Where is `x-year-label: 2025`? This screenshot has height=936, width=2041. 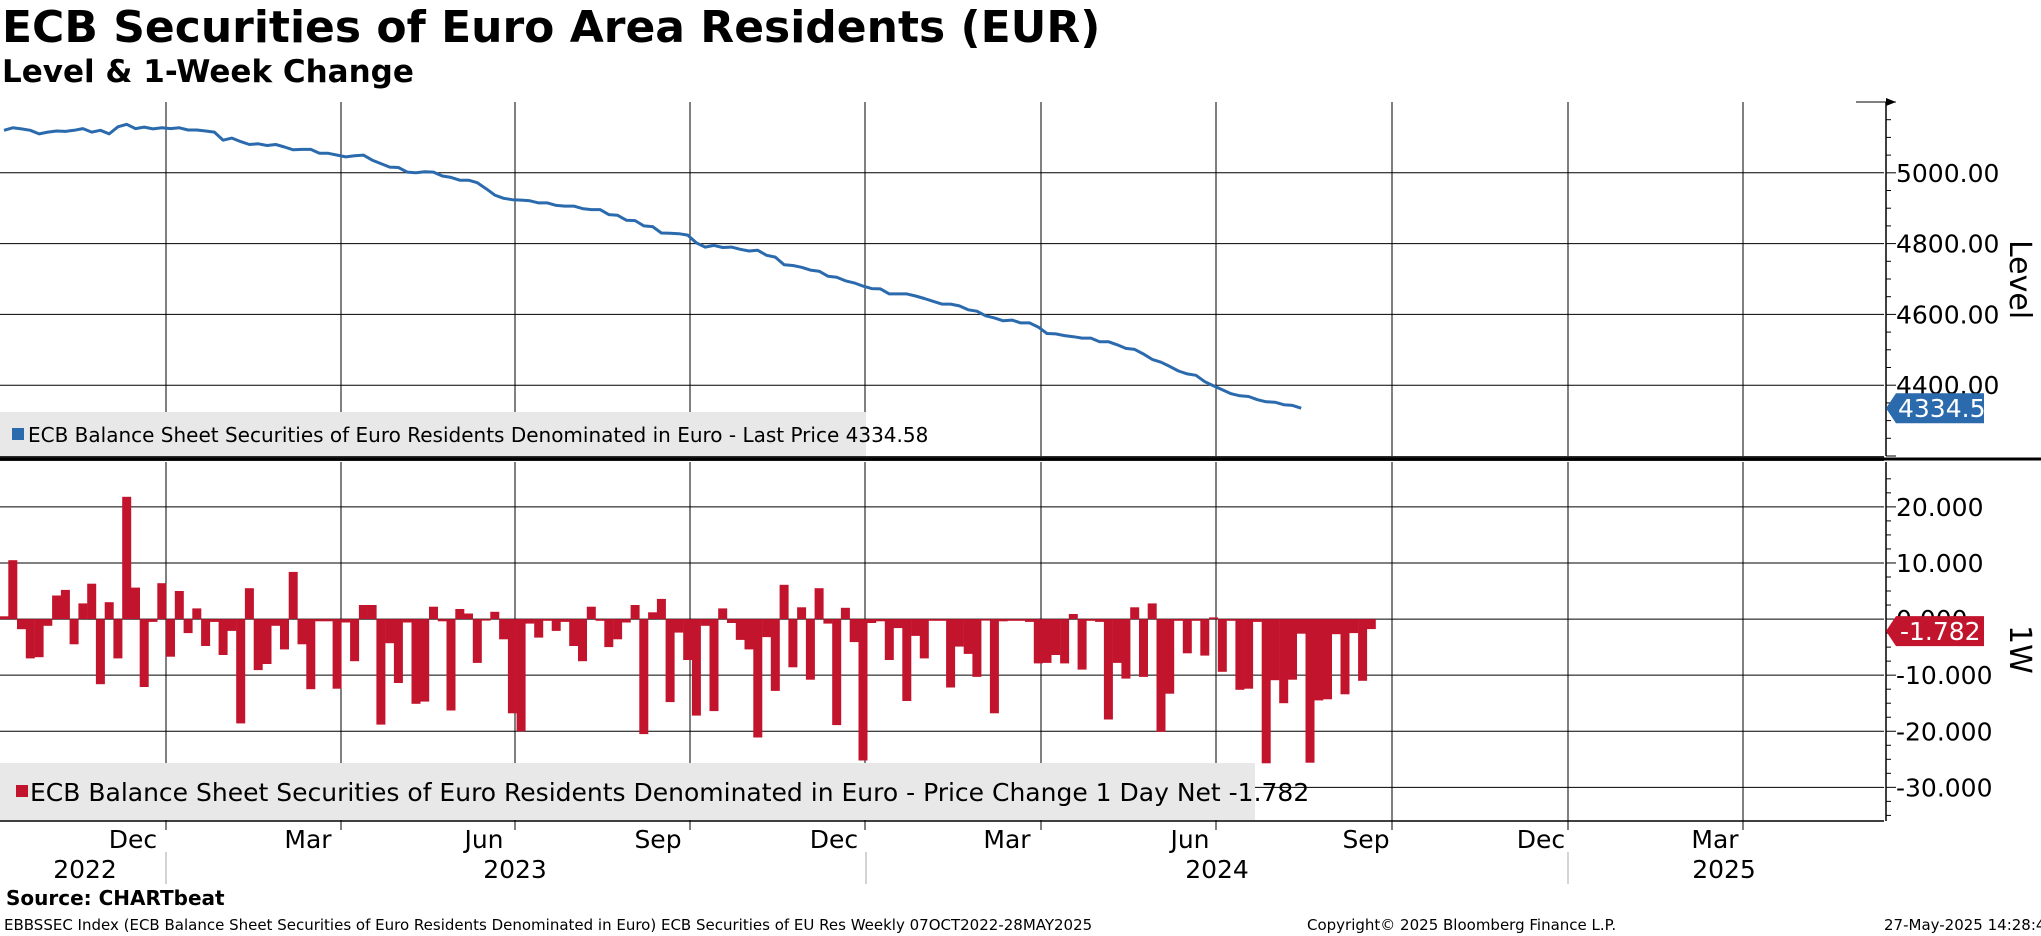 x-year-label: 2025 is located at coordinates (1724, 869).